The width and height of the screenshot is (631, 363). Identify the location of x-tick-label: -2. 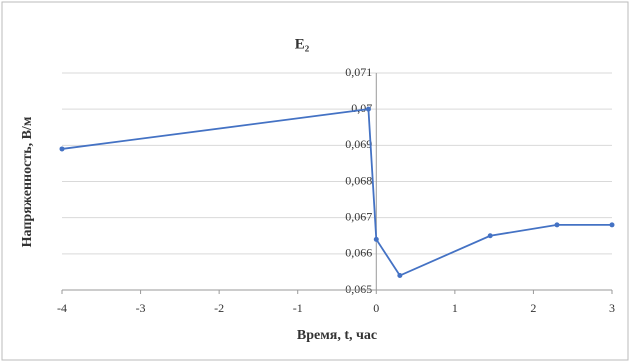
(219, 308).